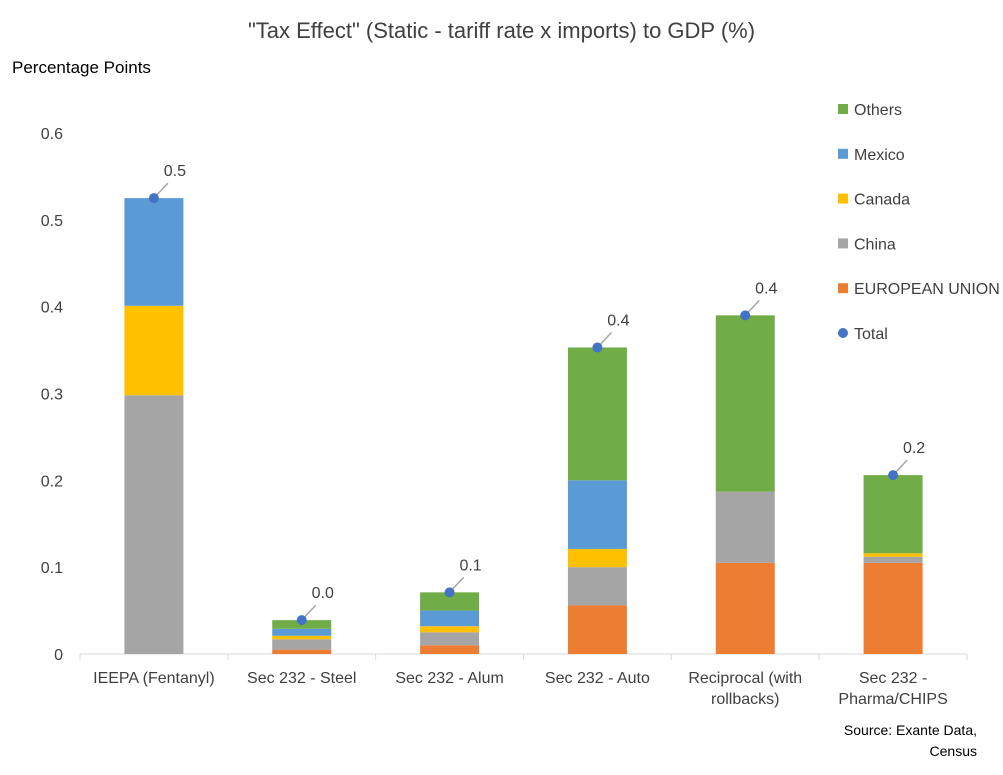 Image resolution: width=1003 pixels, height=775 pixels. I want to click on y-tick-label: 0.3, so click(52, 395).